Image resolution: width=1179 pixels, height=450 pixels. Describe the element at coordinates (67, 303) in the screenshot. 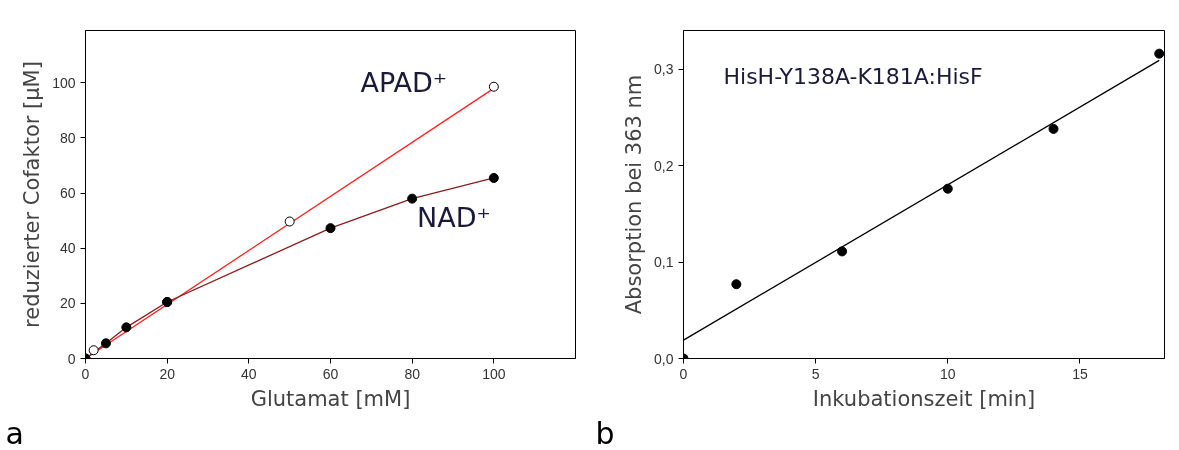

I see `y-tick-label: 20` at that location.